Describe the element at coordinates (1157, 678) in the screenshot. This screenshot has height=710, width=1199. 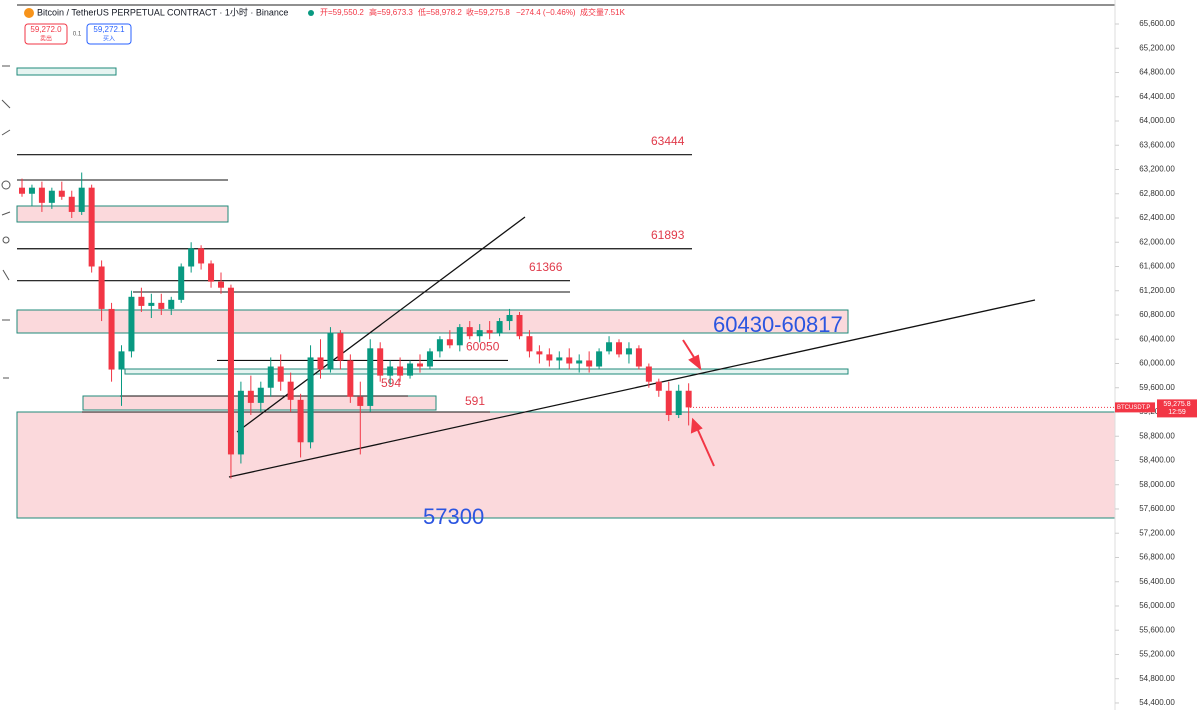
I see `y-tick-label: 54,800.00` at that location.